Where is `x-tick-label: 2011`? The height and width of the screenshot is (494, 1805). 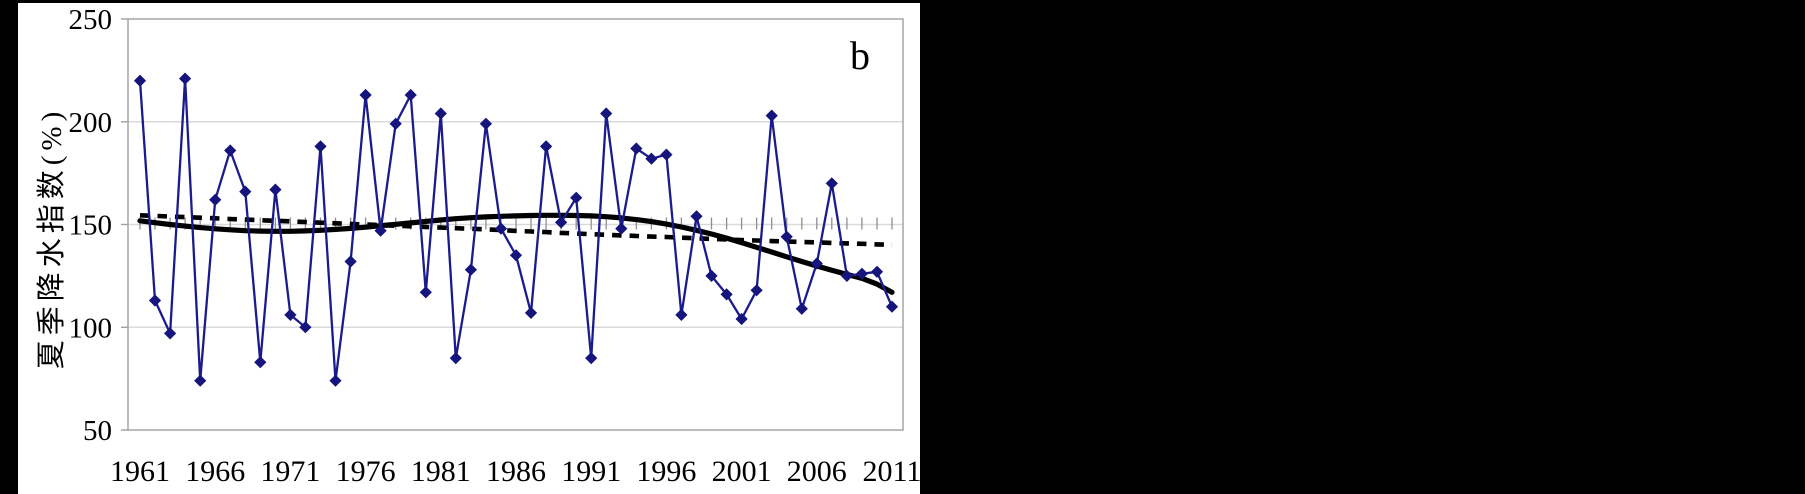
x-tick-label: 2011 is located at coordinates (892, 471).